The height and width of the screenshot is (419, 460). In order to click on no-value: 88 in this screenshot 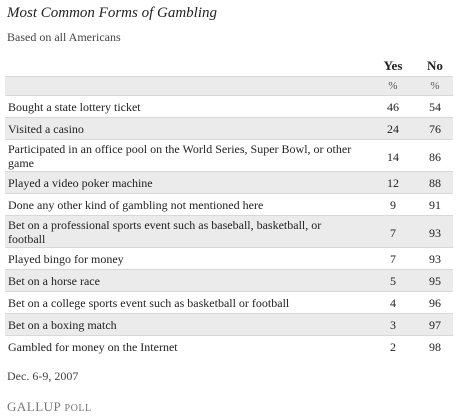, I will do `click(435, 183)`.